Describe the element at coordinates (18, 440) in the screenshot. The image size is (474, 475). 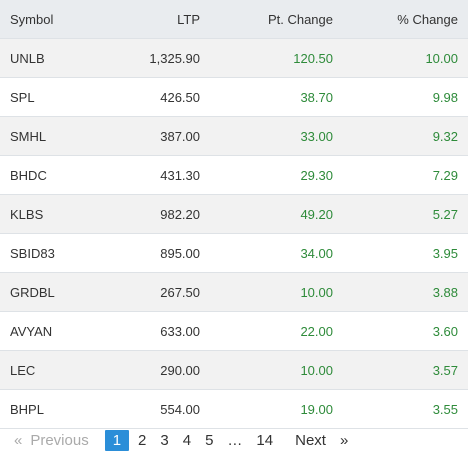
I see `first-page: «` at that location.